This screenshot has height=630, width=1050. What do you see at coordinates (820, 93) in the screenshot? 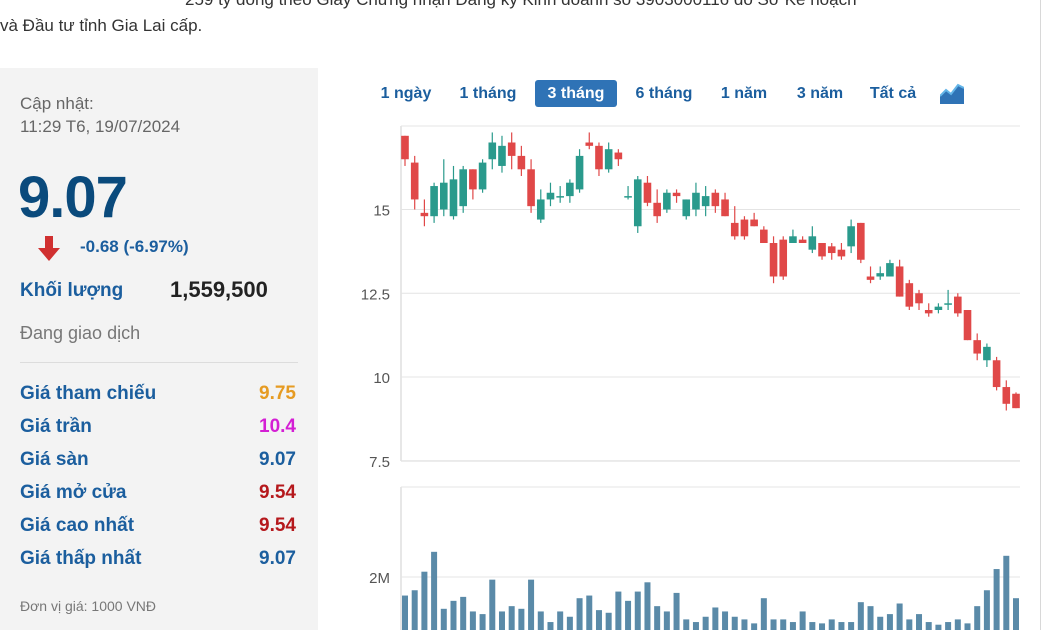
I see `tab-3-years: 3 năm` at bounding box center [820, 93].